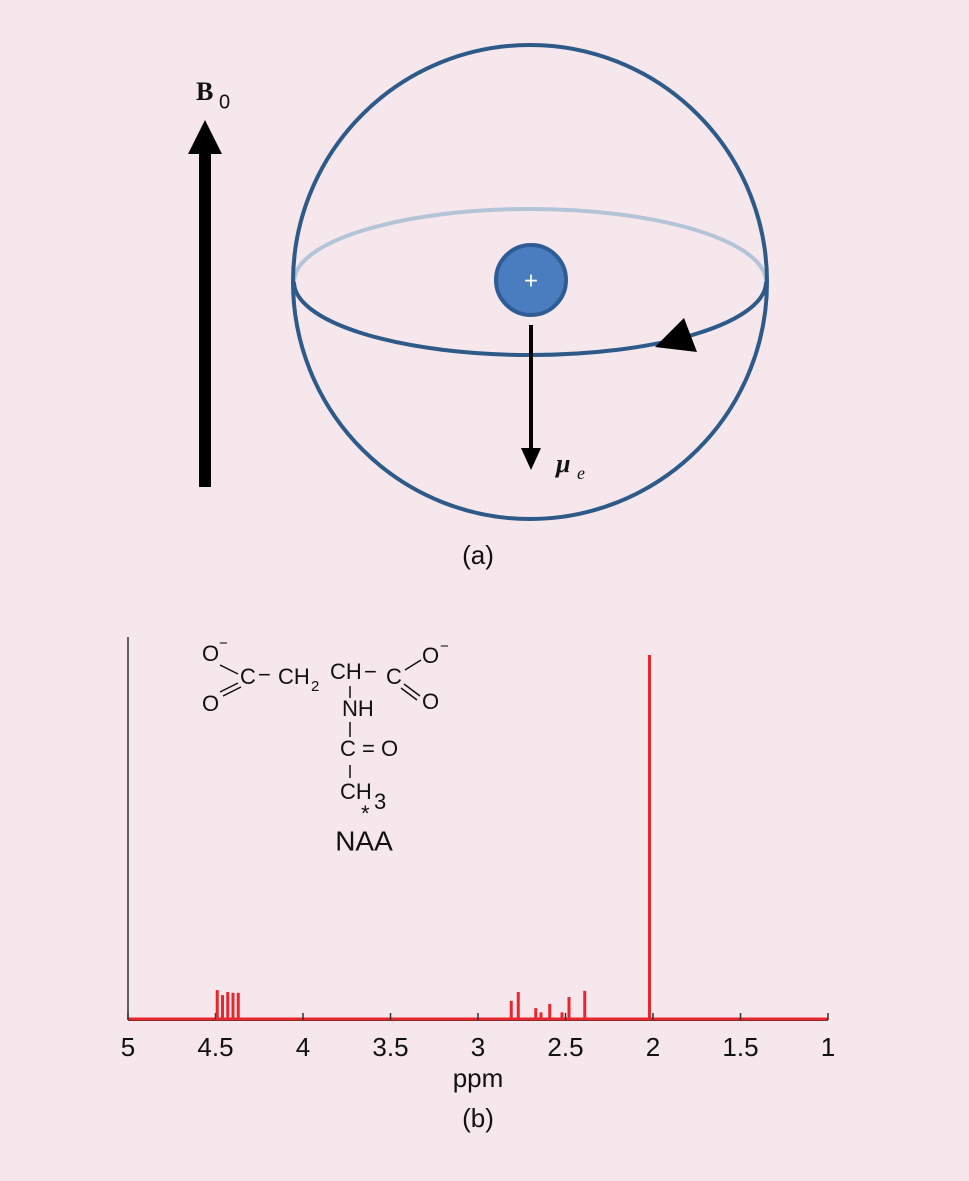 Image resolution: width=969 pixels, height=1181 pixels. What do you see at coordinates (531, 459) in the screenshot?
I see `moment-arrowhead` at bounding box center [531, 459].